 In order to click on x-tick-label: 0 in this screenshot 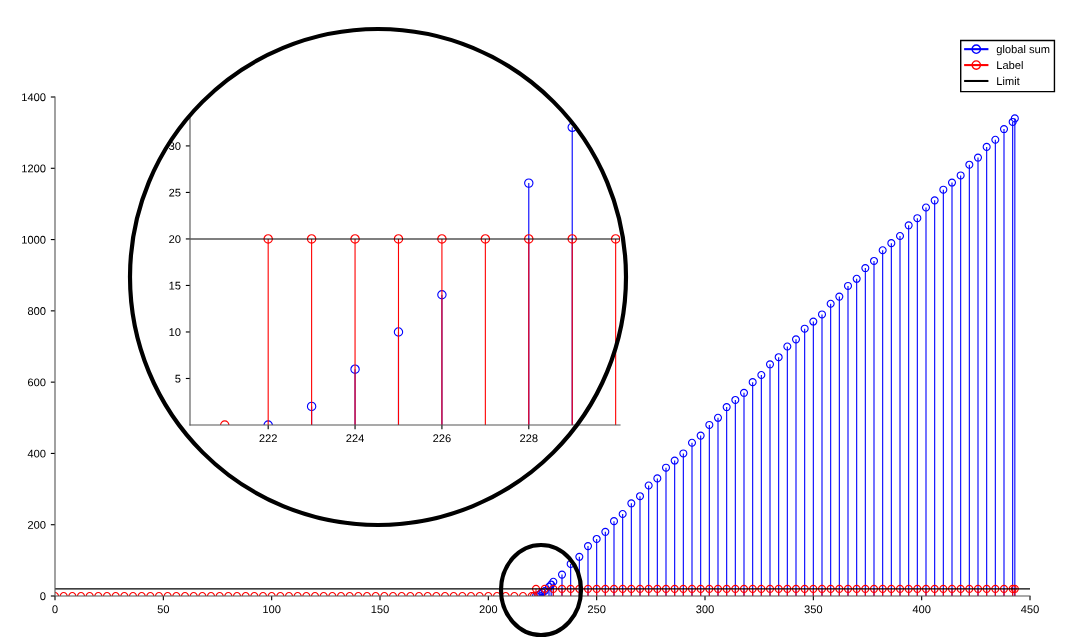, I will do `click(55, 609)`.